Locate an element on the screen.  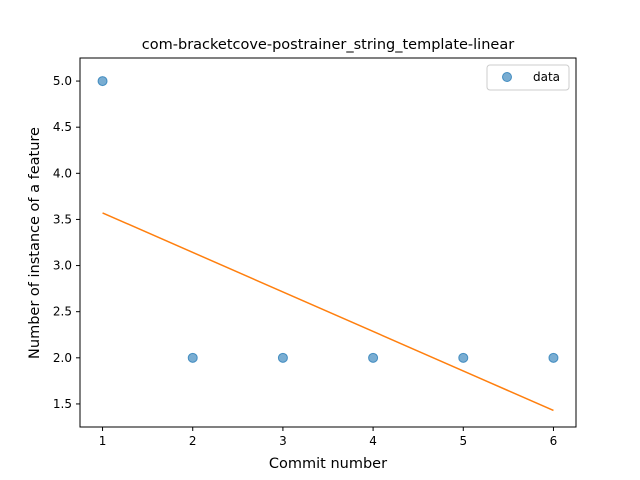
y-tick-label: 2.0 is located at coordinates (62, 358).